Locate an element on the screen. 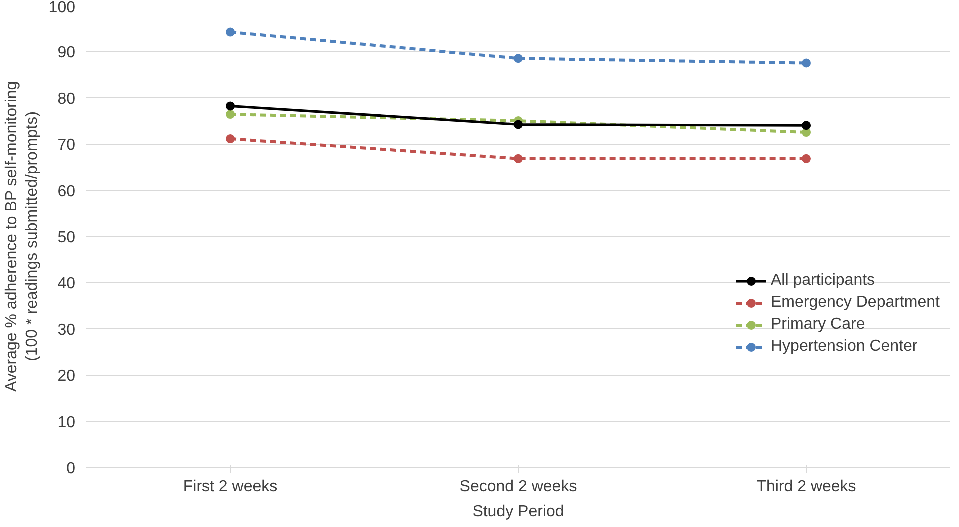  y-tick-label: 40 is located at coordinates (67, 284).